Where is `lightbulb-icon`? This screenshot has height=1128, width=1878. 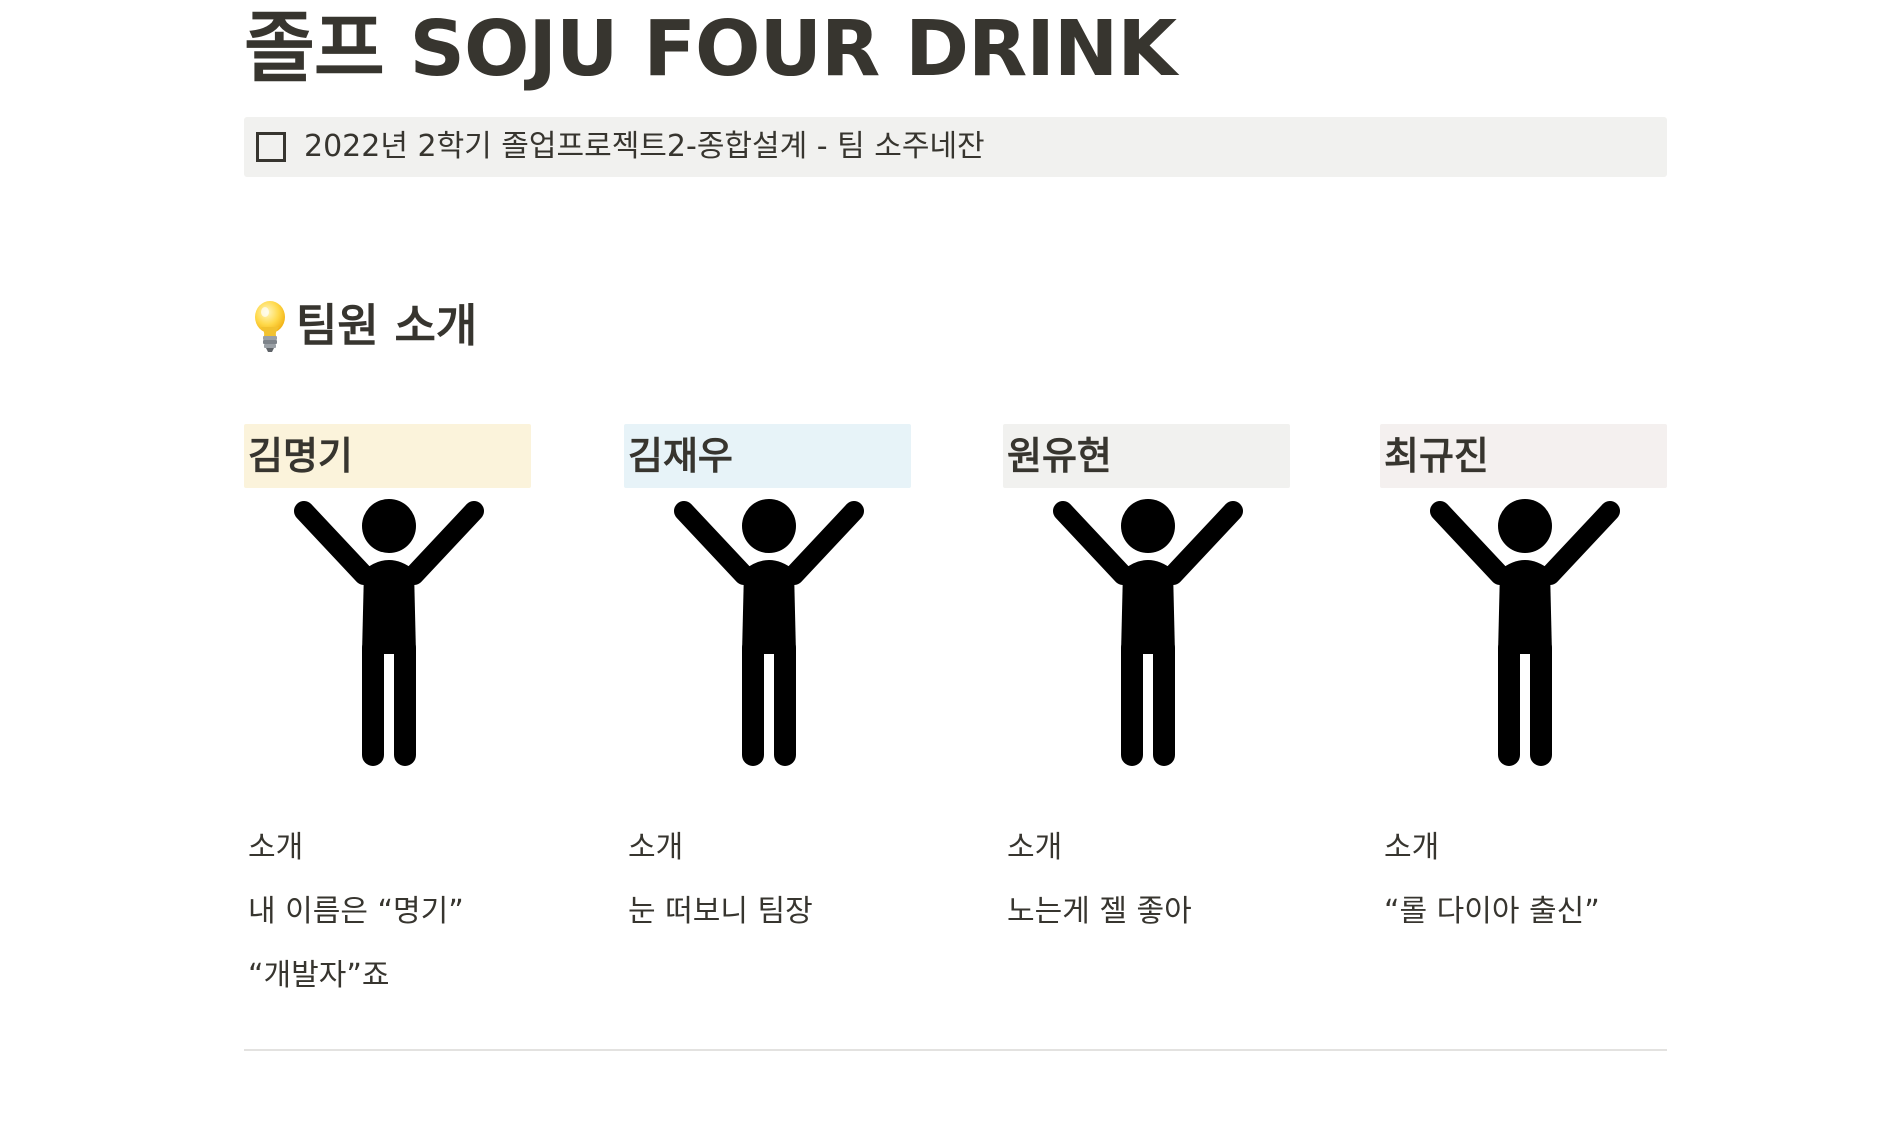
lightbulb-icon is located at coordinates (270, 326).